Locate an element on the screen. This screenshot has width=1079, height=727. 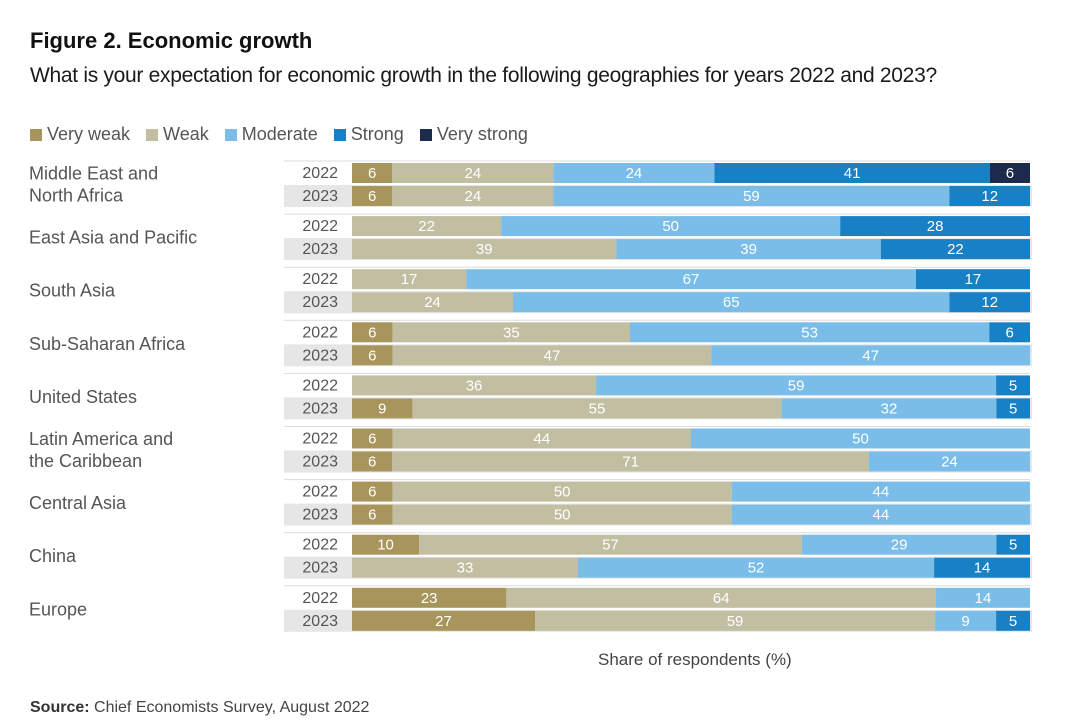
figure-title: Figure 2. Economic growth is located at coordinates (171, 40).